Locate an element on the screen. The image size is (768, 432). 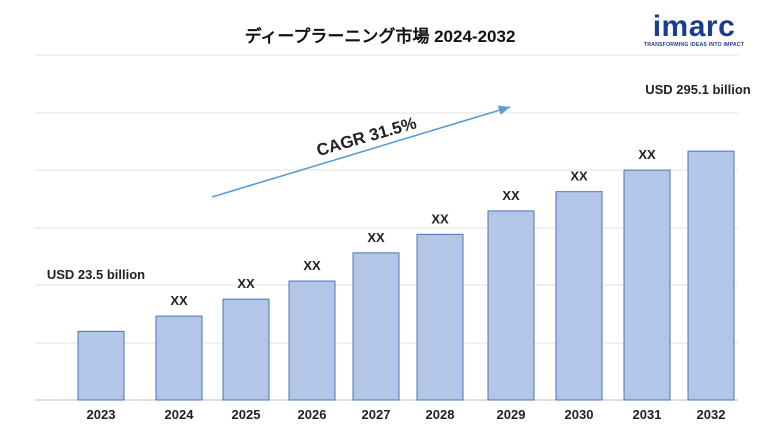
x-tick-2031: 2031 is located at coordinates (647, 414).